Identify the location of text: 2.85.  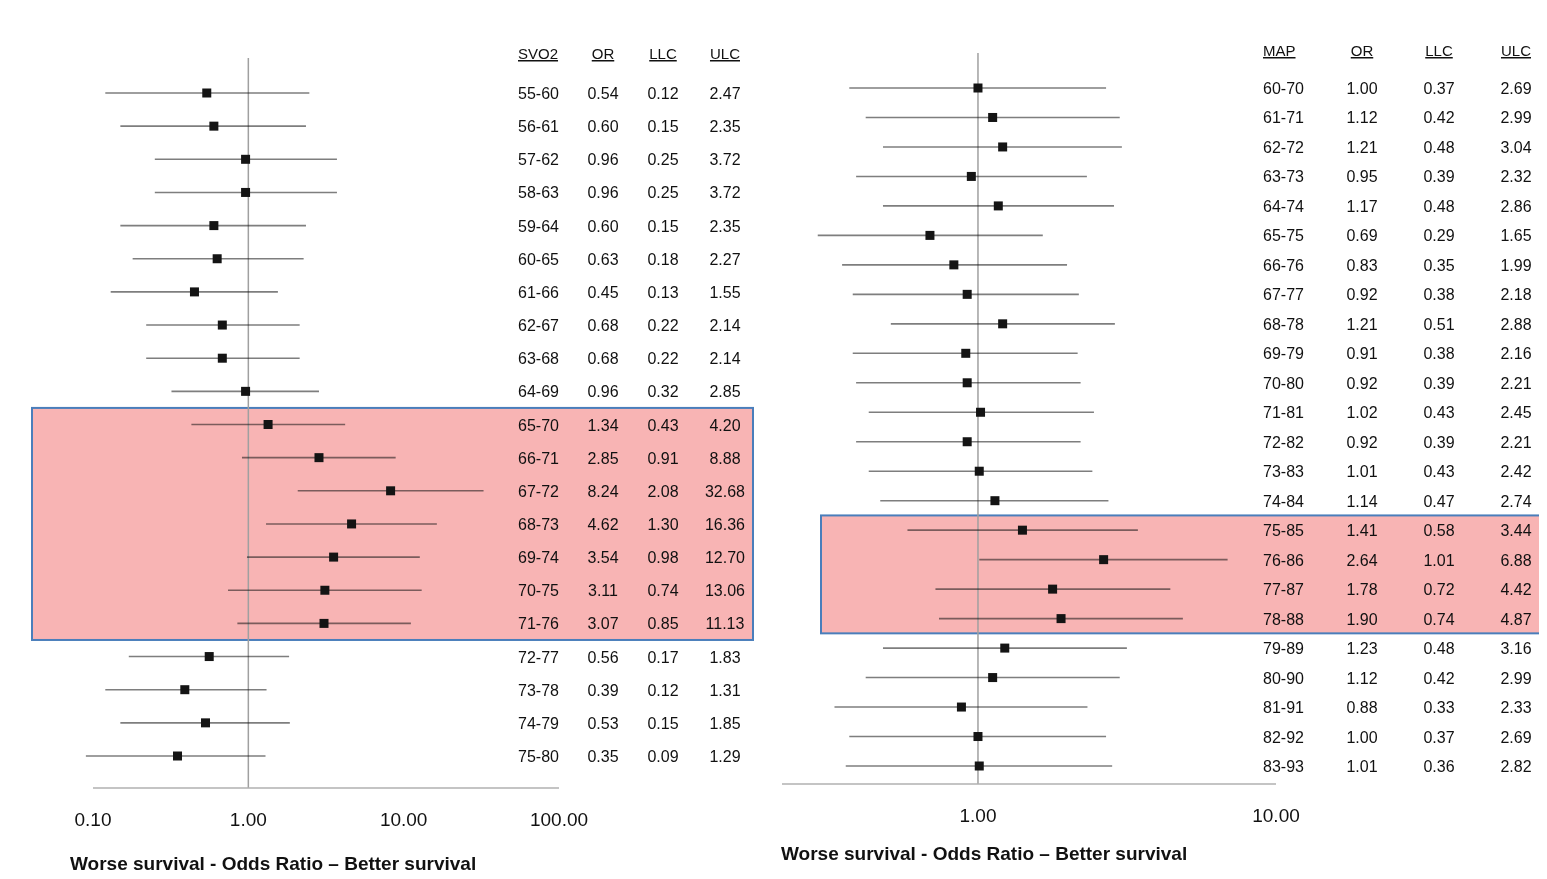
(725, 392).